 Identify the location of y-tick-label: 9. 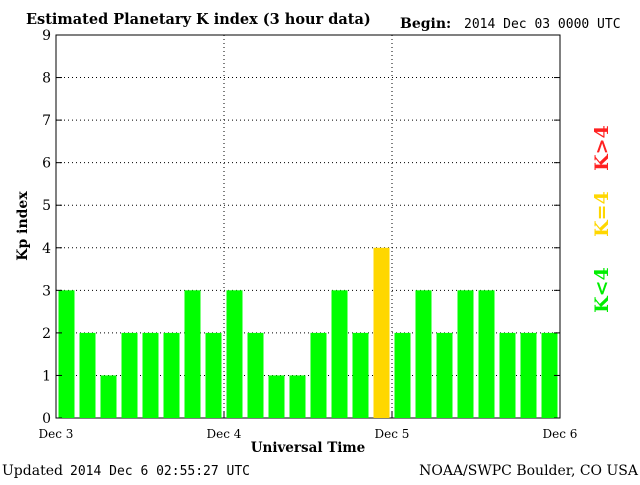
(46, 36).